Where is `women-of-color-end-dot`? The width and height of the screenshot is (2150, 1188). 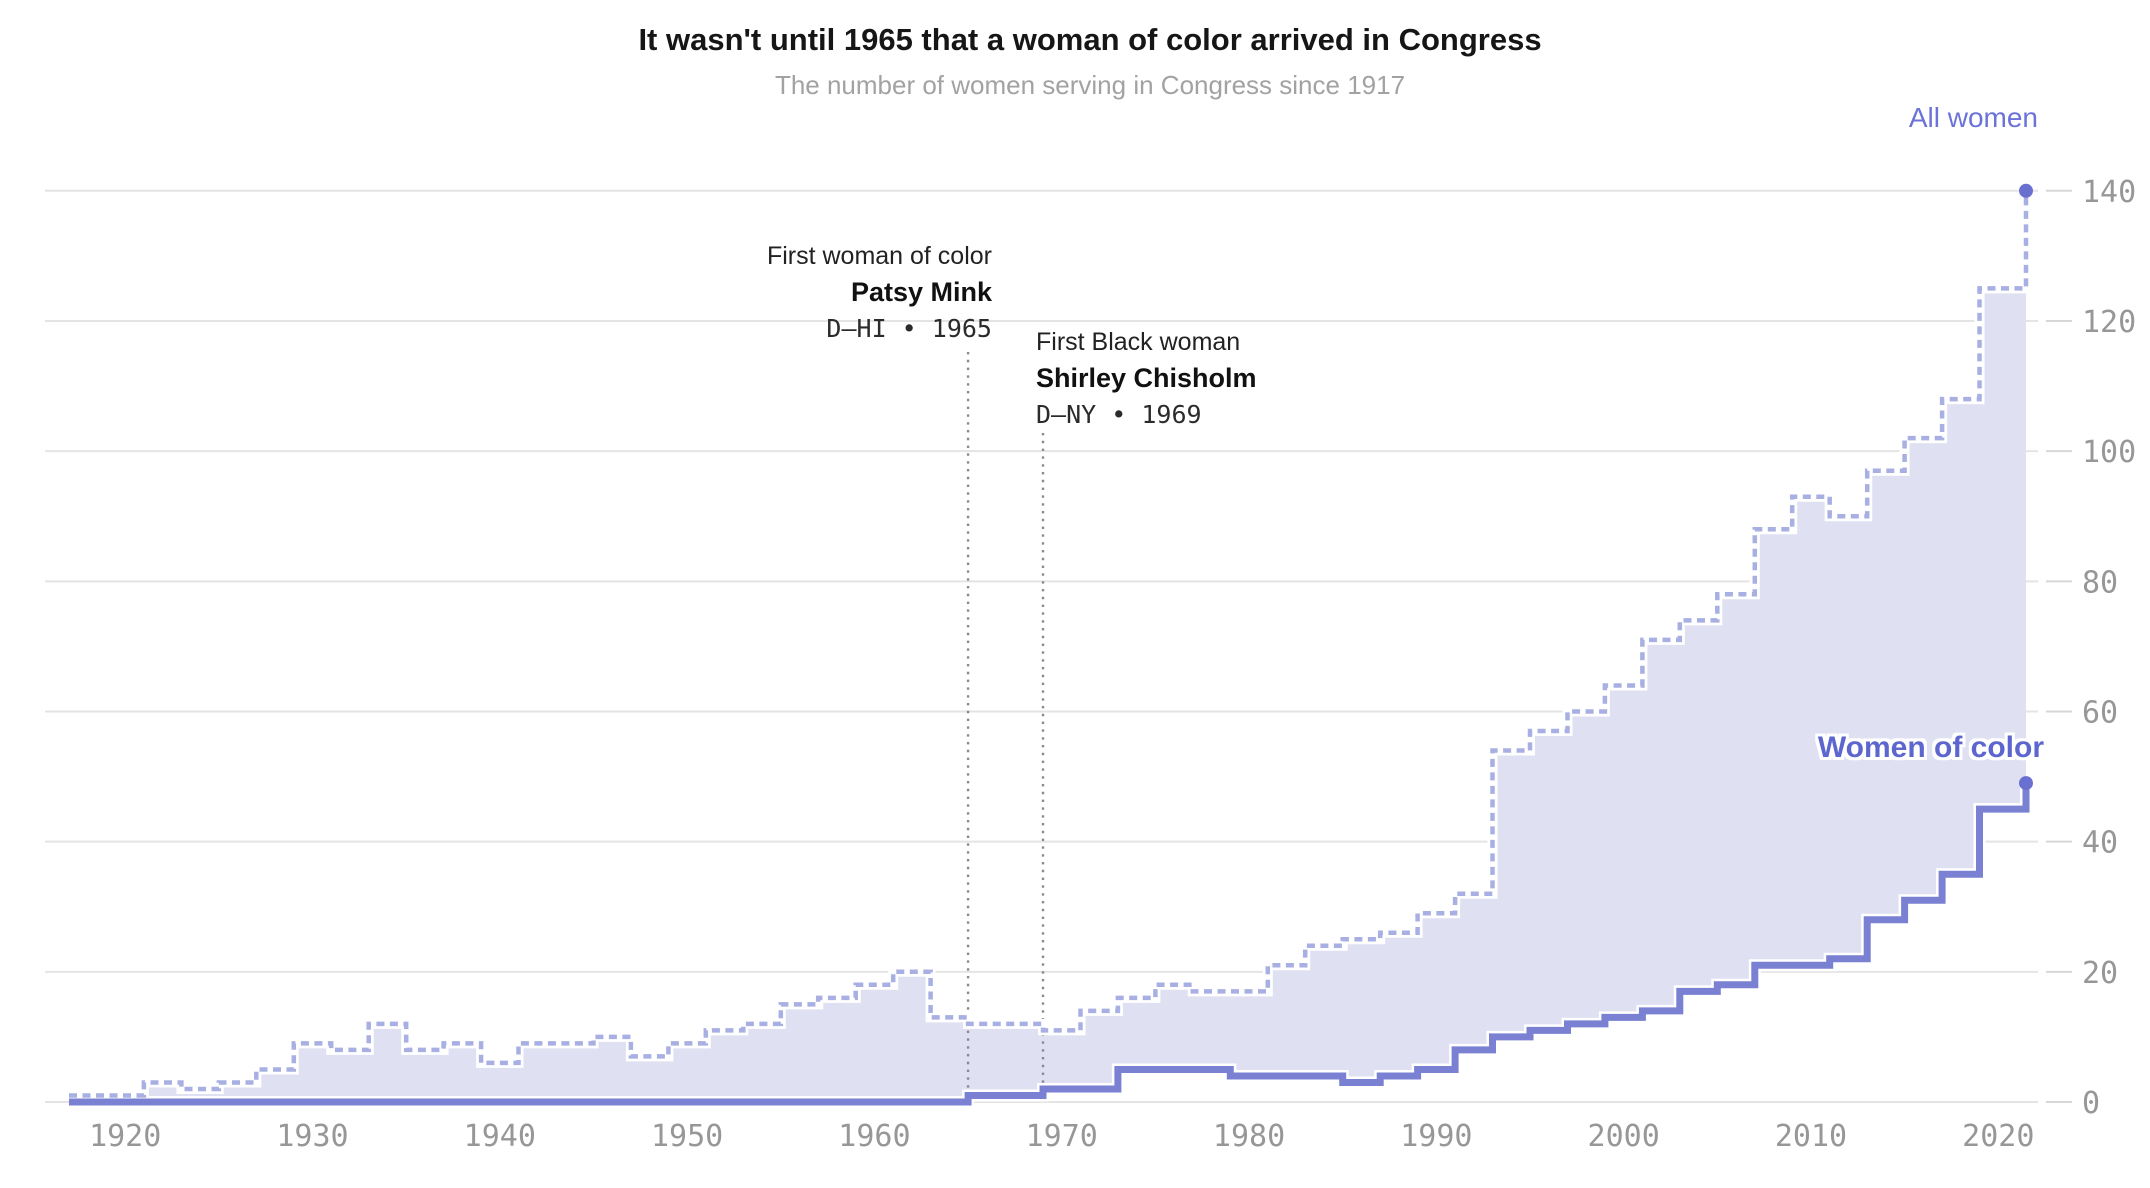
women-of-color-end-dot is located at coordinates (2026, 783).